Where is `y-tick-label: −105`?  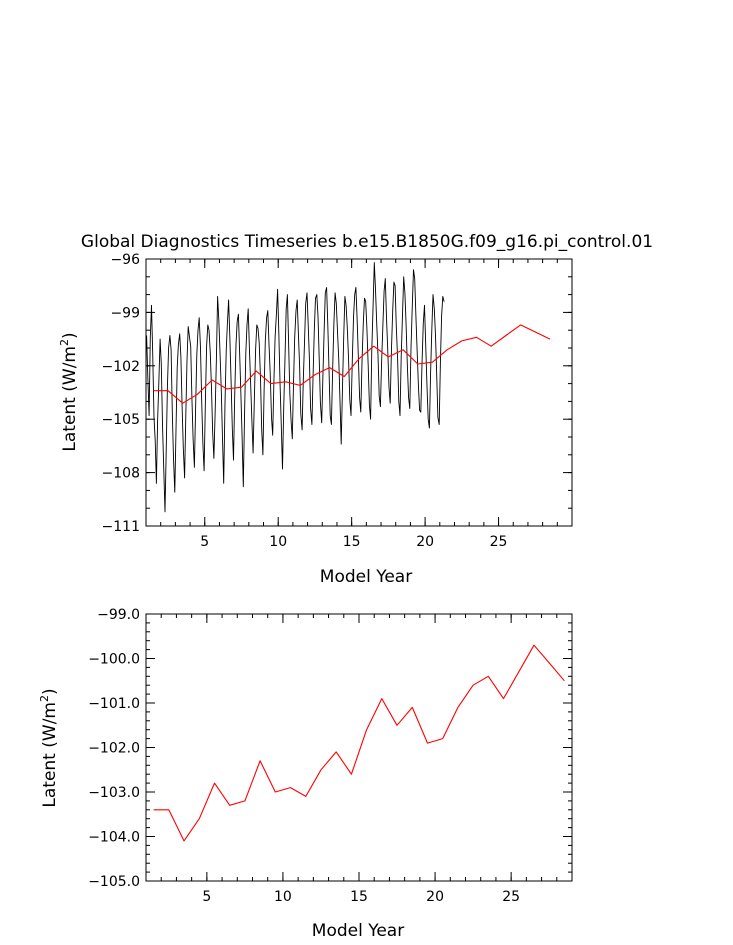 y-tick-label: −105 is located at coordinates (121, 420).